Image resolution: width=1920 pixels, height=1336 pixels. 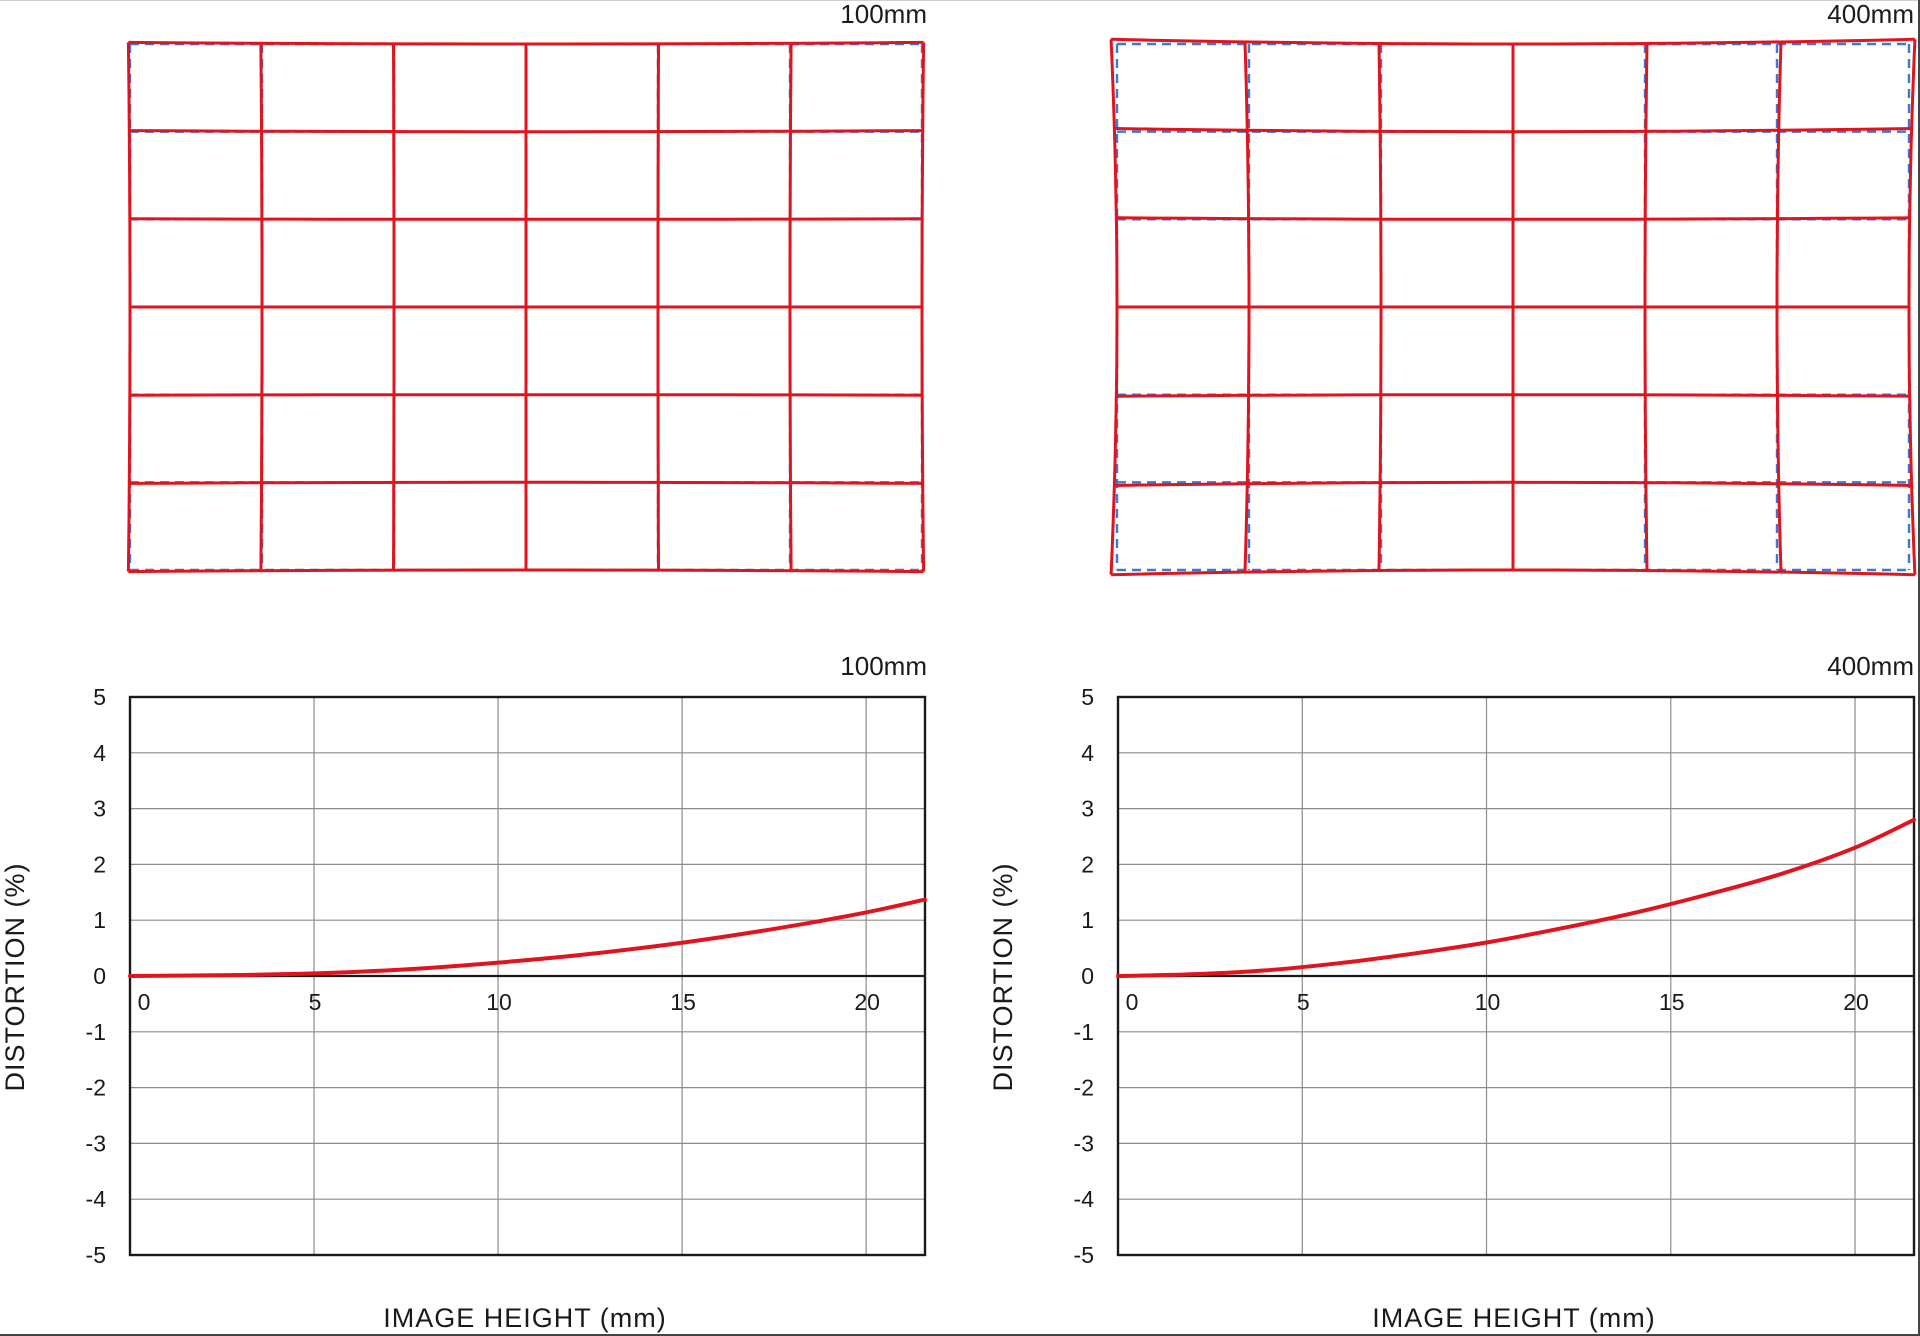 What do you see at coordinates (883, 14) in the screenshot?
I see `grid-focal-label-100mm: 100mm` at bounding box center [883, 14].